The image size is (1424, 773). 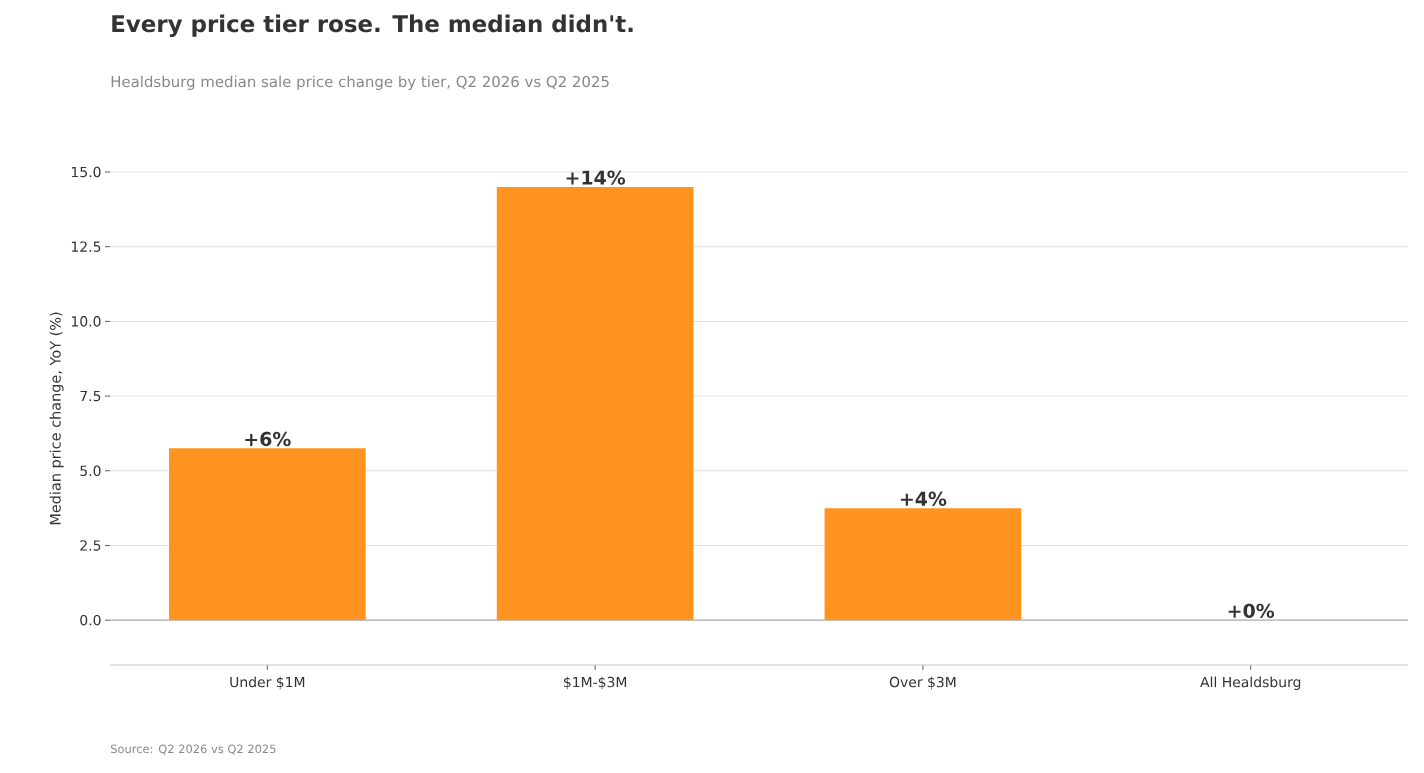 What do you see at coordinates (372, 25) in the screenshot?
I see `chart-title: Every price tier rose. The median didn't.` at bounding box center [372, 25].